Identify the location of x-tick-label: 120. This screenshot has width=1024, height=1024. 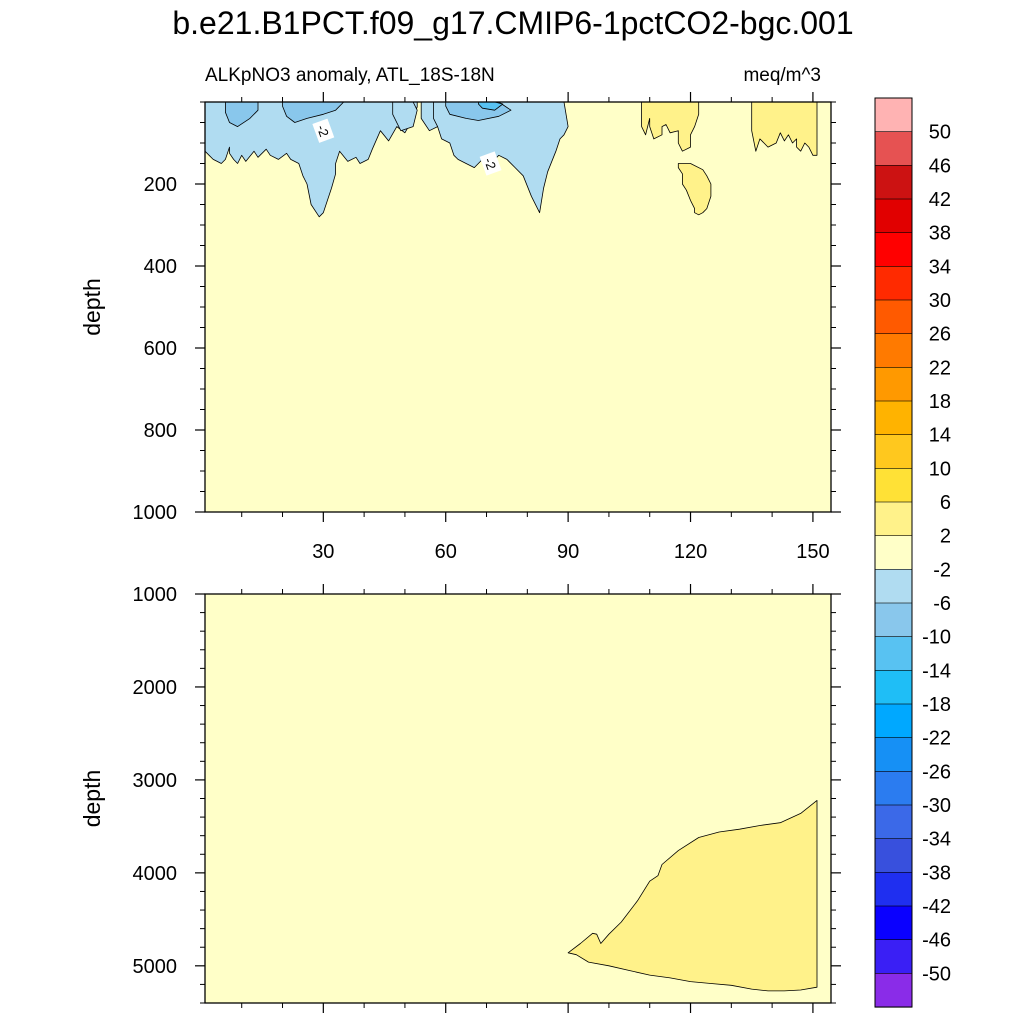
(690, 552).